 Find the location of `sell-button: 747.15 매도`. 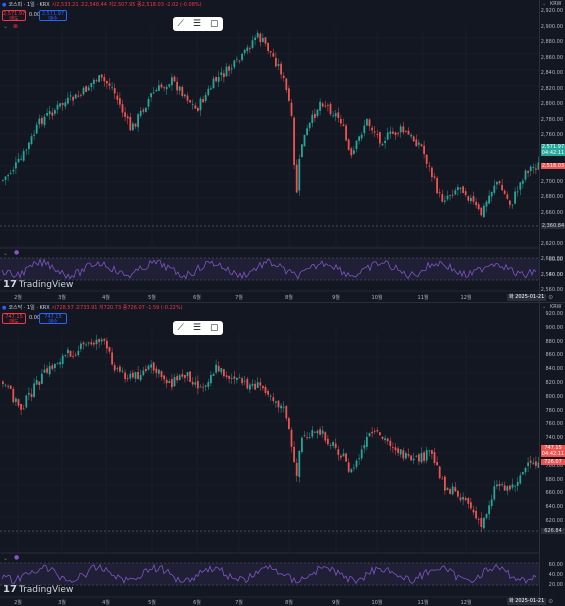

sell-button: 747.15 매도 is located at coordinates (14, 319).